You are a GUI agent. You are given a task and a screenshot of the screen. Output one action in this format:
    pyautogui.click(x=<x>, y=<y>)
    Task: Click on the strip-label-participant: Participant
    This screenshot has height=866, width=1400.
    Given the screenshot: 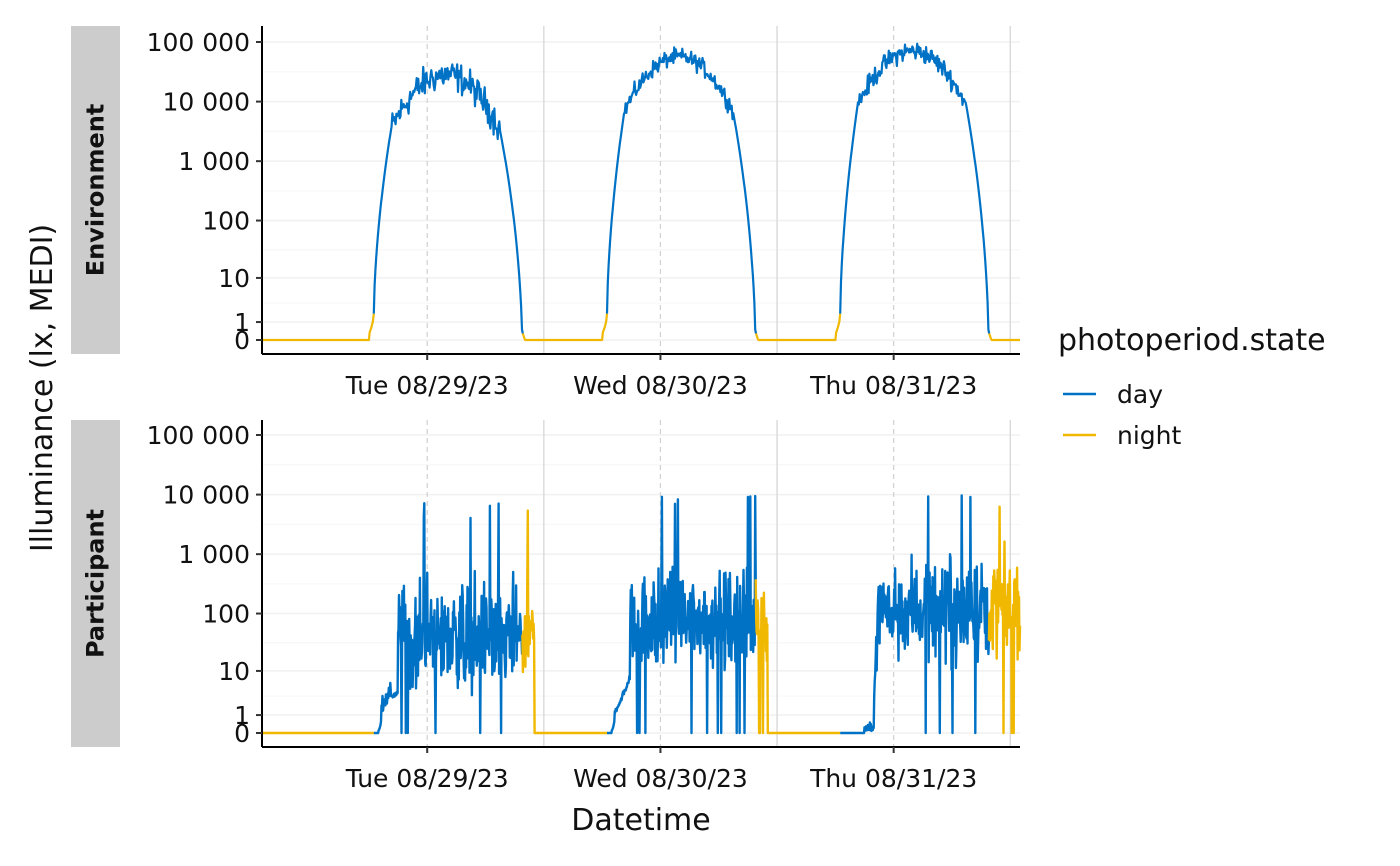 What is the action you would take?
    pyautogui.click(x=96, y=583)
    